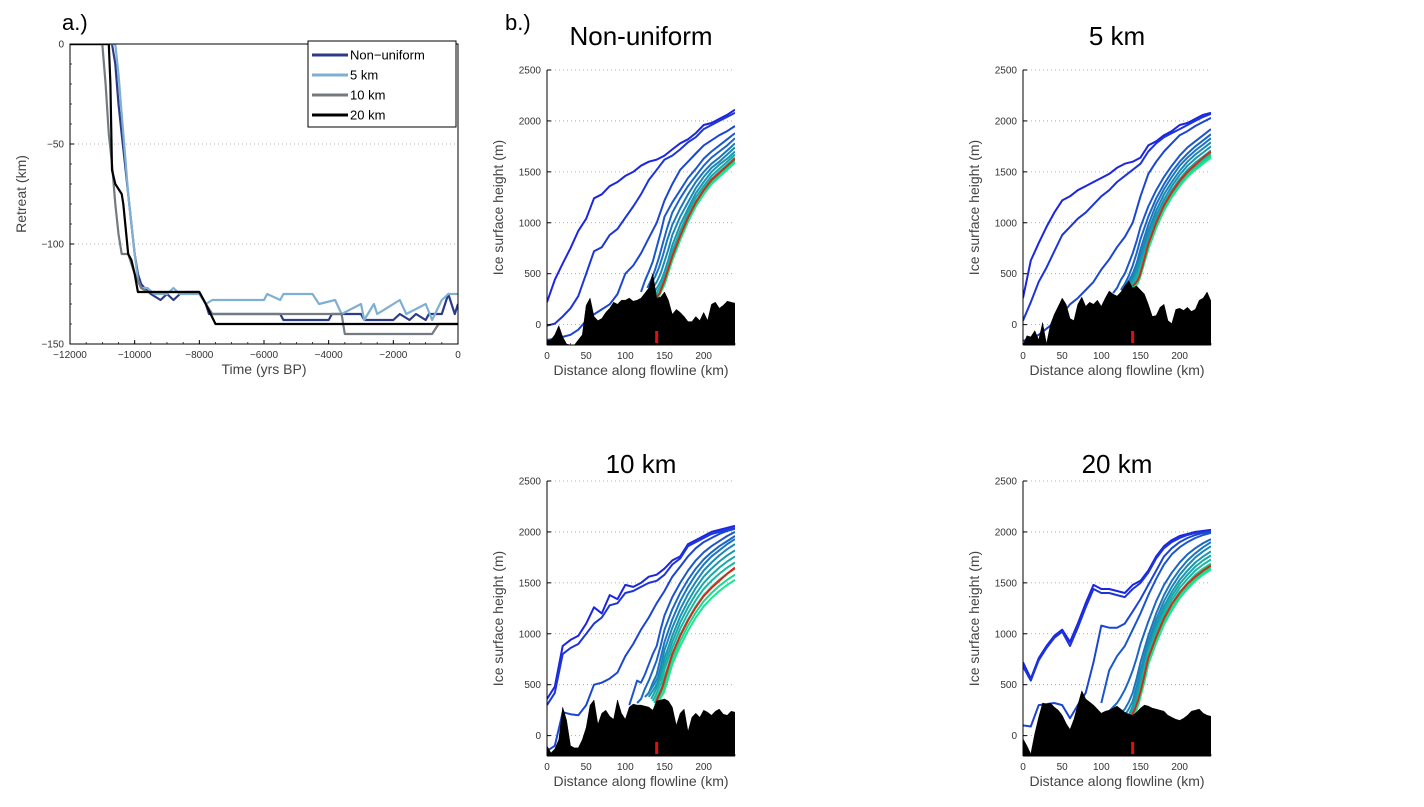 The height and width of the screenshot is (807, 1424). I want to click on x-axis-label: Time (yrs BP), so click(263, 369).